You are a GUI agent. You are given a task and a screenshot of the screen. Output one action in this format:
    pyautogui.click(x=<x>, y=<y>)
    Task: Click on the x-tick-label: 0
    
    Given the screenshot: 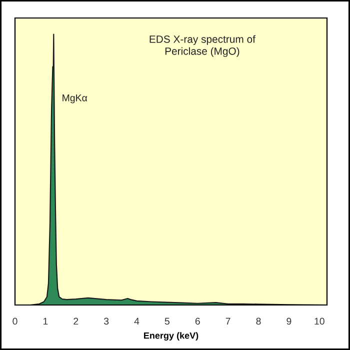 What is the action you would take?
    pyautogui.click(x=15, y=321)
    